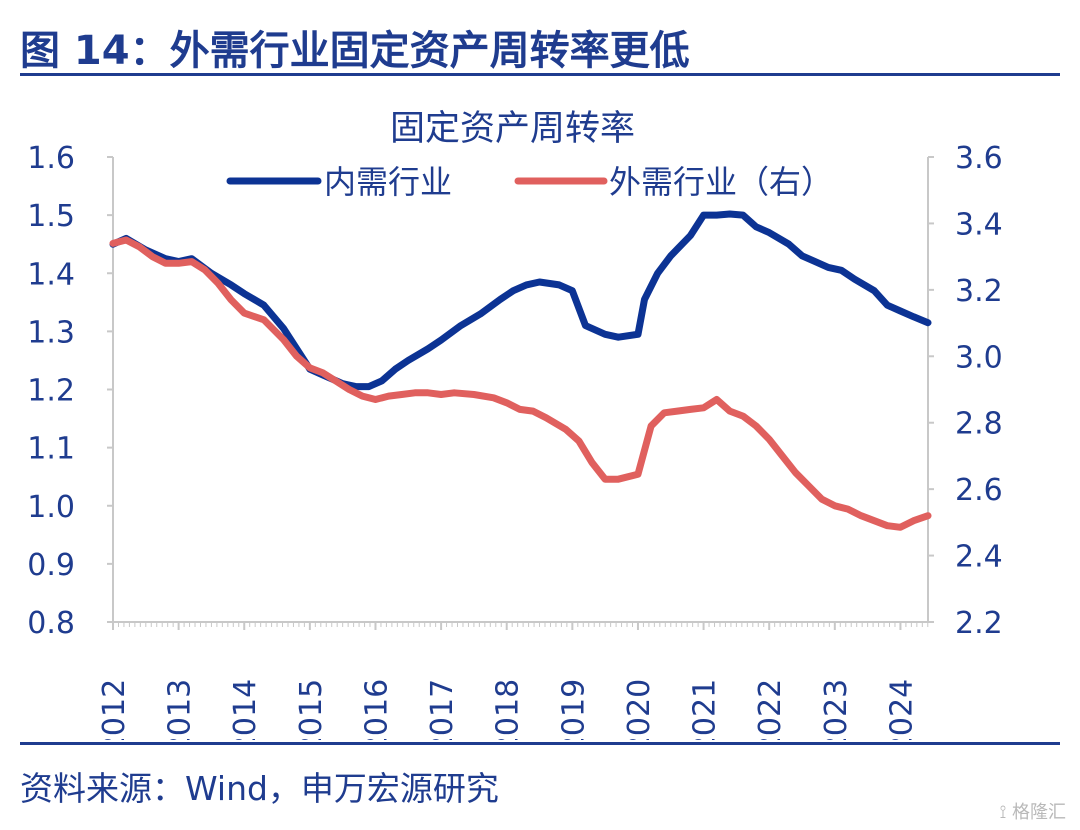 This screenshot has height=830, width=1080. Describe the element at coordinates (51, 449) in the screenshot. I see `y-left-tick-label: 1.1` at that location.